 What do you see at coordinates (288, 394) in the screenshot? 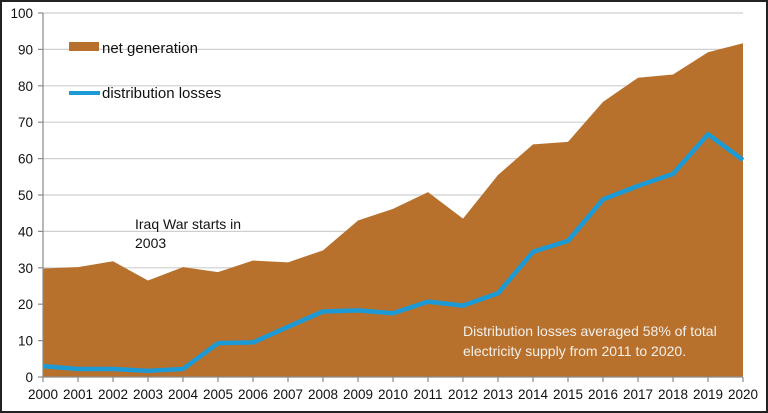
I see `x-tick-label: 2007` at bounding box center [288, 394].